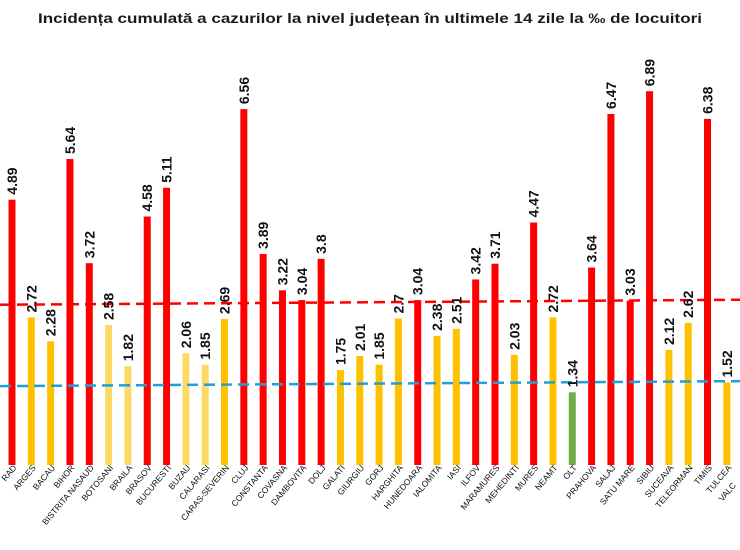 Image resolution: width=740 pixels, height=550 pixels. Describe the element at coordinates (12, 180) in the screenshot. I see `value-label-rad: 4.89` at that location.